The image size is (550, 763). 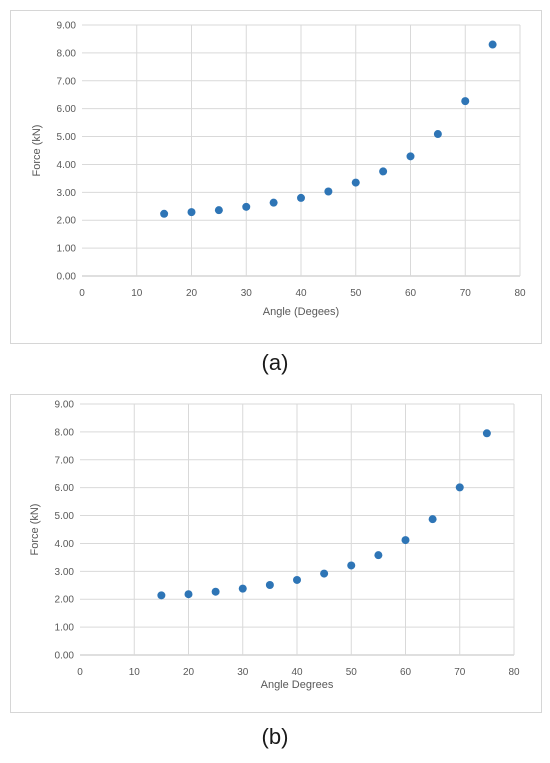 What do you see at coordinates (275, 362) in the screenshot?
I see `caption-a: (a)` at bounding box center [275, 362].